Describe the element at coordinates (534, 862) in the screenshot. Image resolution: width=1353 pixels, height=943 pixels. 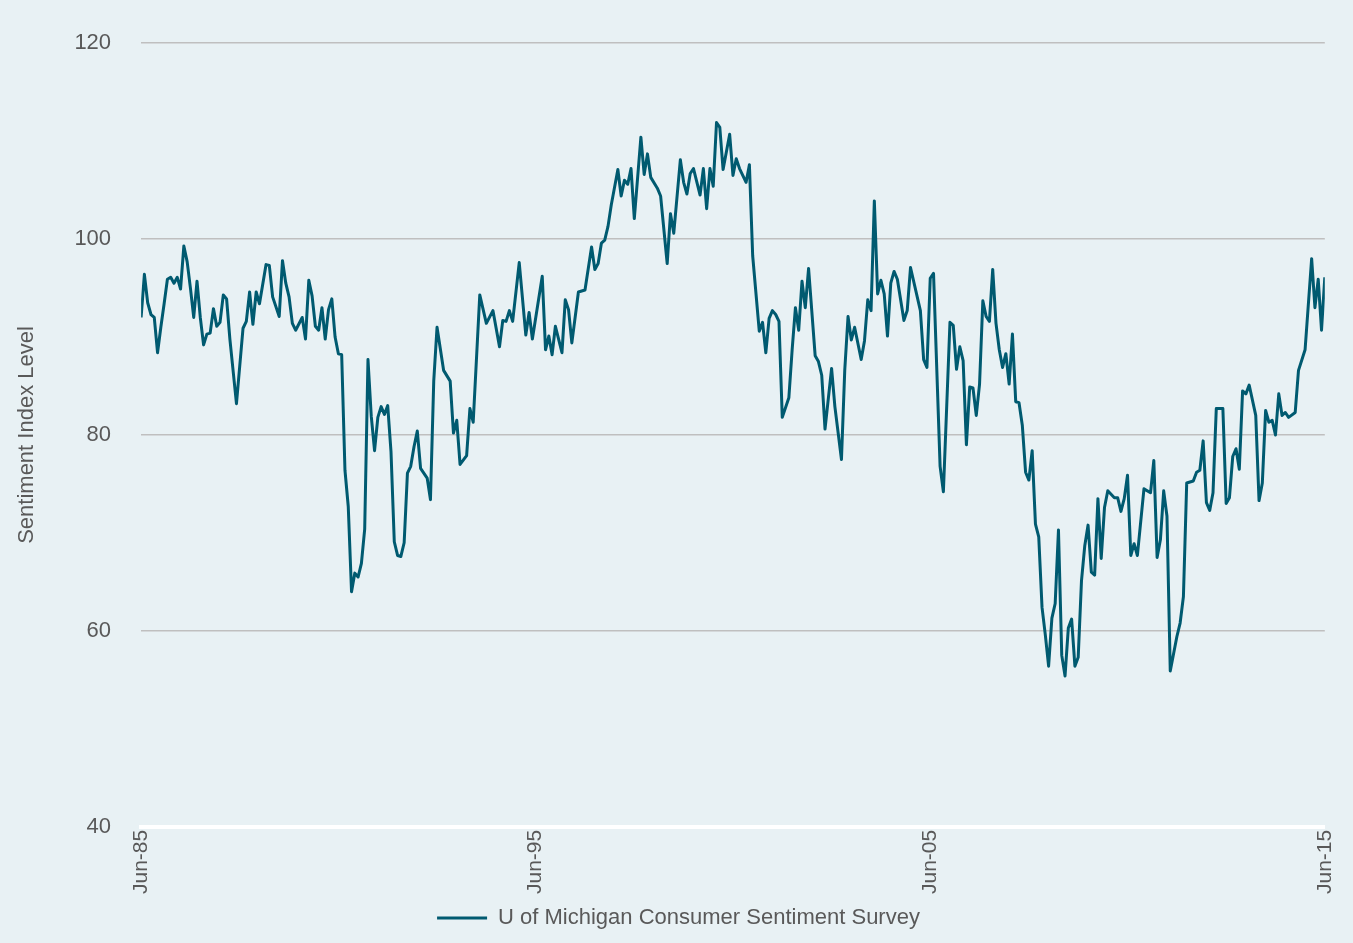
I see `x-tick-label: Jun-95` at that location.